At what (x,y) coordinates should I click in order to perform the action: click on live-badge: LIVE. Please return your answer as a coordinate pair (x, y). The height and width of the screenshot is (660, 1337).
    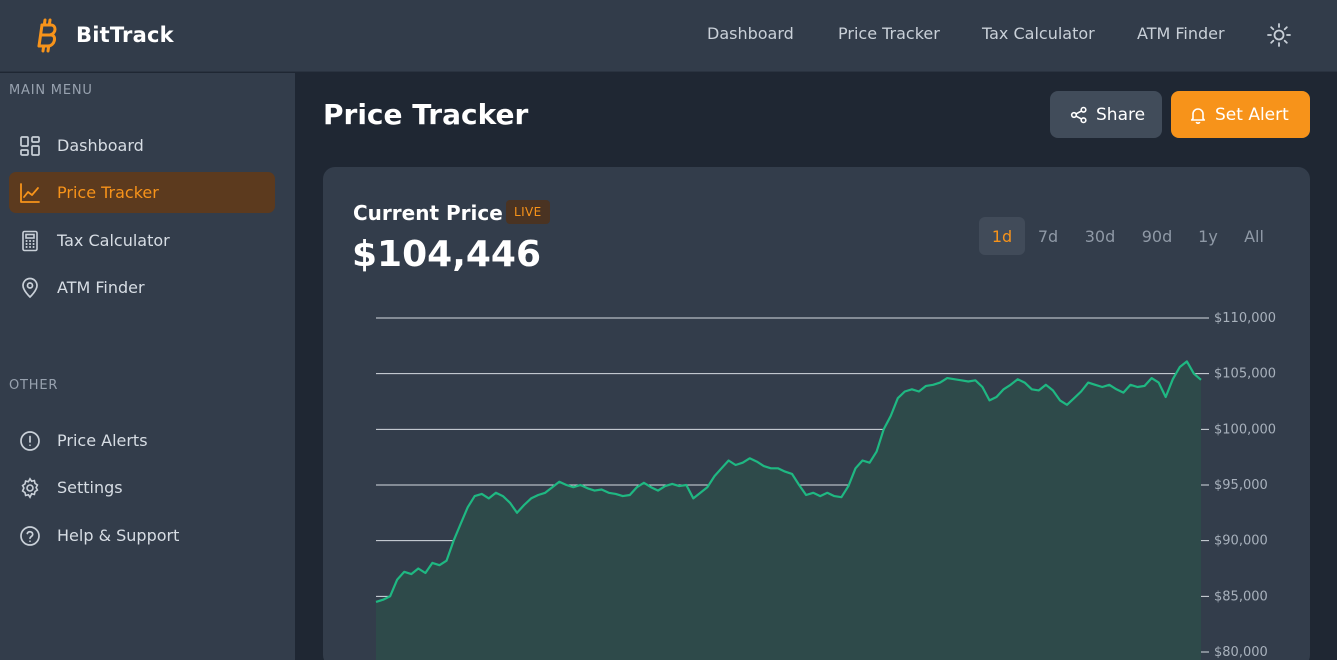
    Looking at the image, I should click on (528, 212).